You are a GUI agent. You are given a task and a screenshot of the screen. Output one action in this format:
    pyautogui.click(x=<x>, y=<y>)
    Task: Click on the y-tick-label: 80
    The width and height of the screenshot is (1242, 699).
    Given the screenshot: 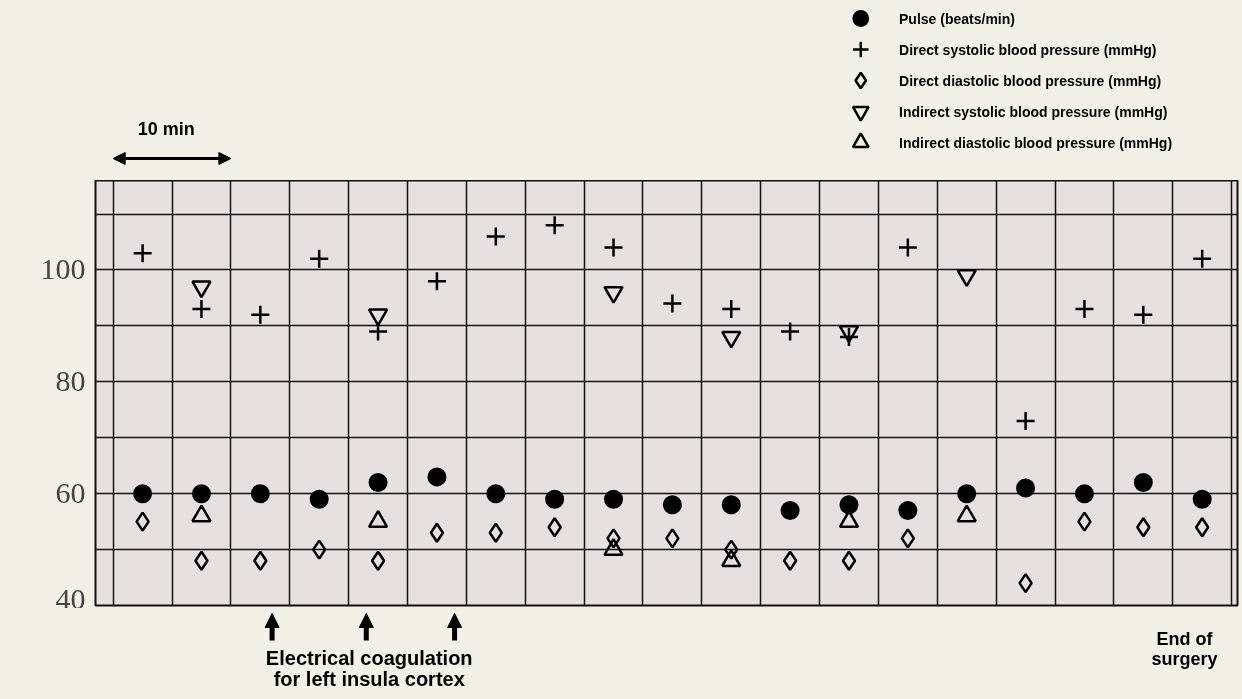 What is the action you would take?
    pyautogui.click(x=70, y=381)
    